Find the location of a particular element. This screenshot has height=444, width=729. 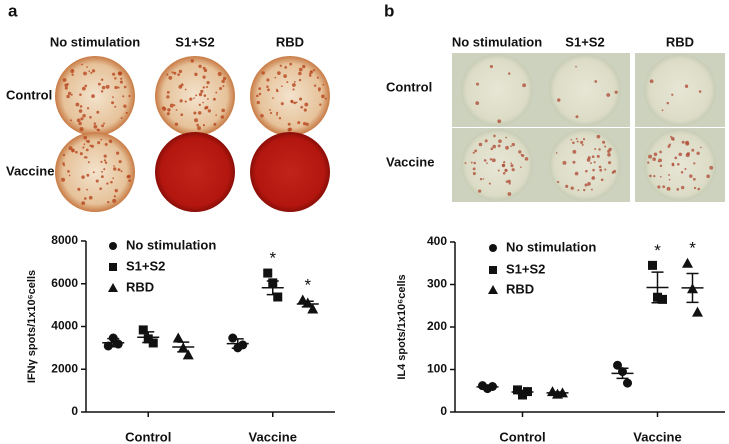

x-tick-label: Vaccine is located at coordinates (273, 436).